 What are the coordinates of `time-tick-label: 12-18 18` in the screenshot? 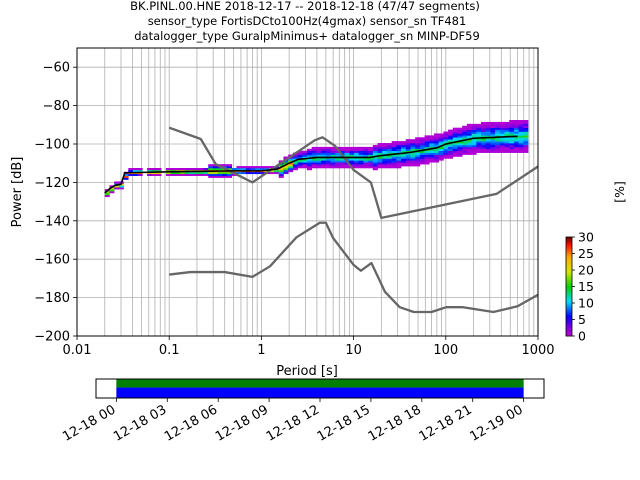 It's located at (395, 423).